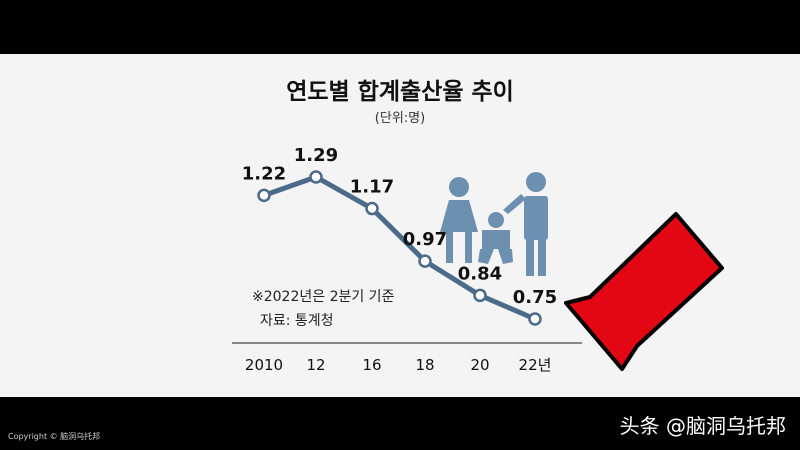 This screenshot has width=800, height=450. I want to click on arrow-icon, so click(644, 291).